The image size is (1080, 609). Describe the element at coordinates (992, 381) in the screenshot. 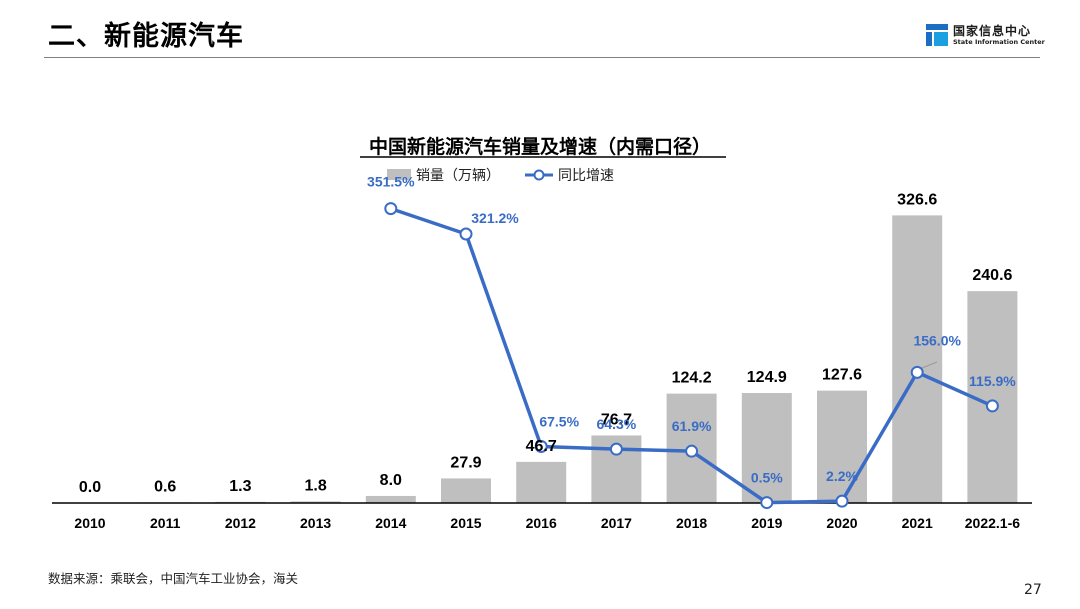

I see `growth-label-2022.1-6: 115.9%` at that location.